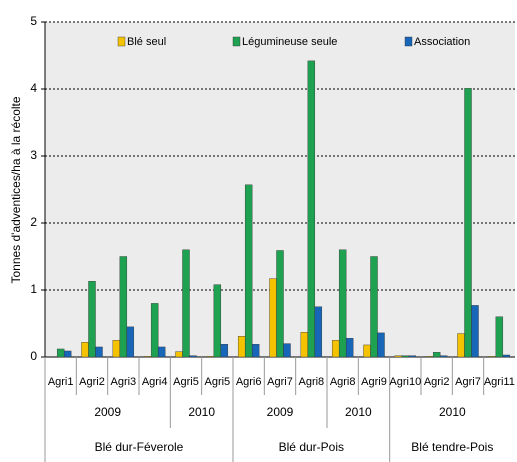 This screenshot has width=517, height=462. I want to click on y-tick-label: 2, so click(33, 222).